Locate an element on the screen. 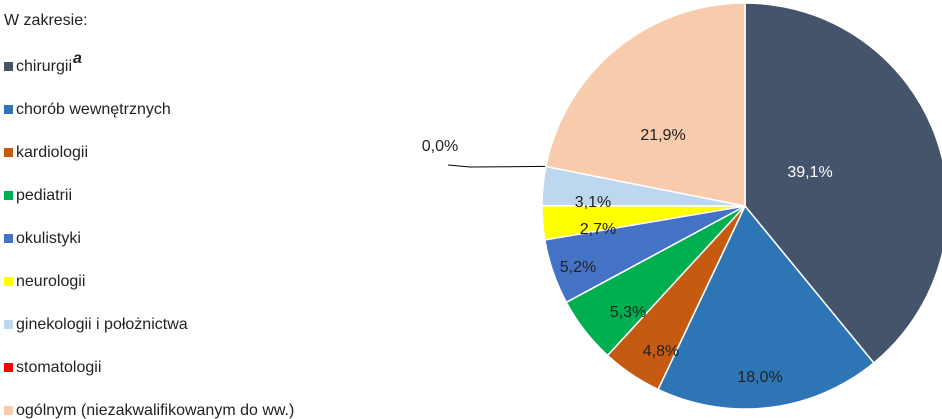 The width and height of the screenshot is (942, 419). data-label: 21,9% is located at coordinates (662, 135).